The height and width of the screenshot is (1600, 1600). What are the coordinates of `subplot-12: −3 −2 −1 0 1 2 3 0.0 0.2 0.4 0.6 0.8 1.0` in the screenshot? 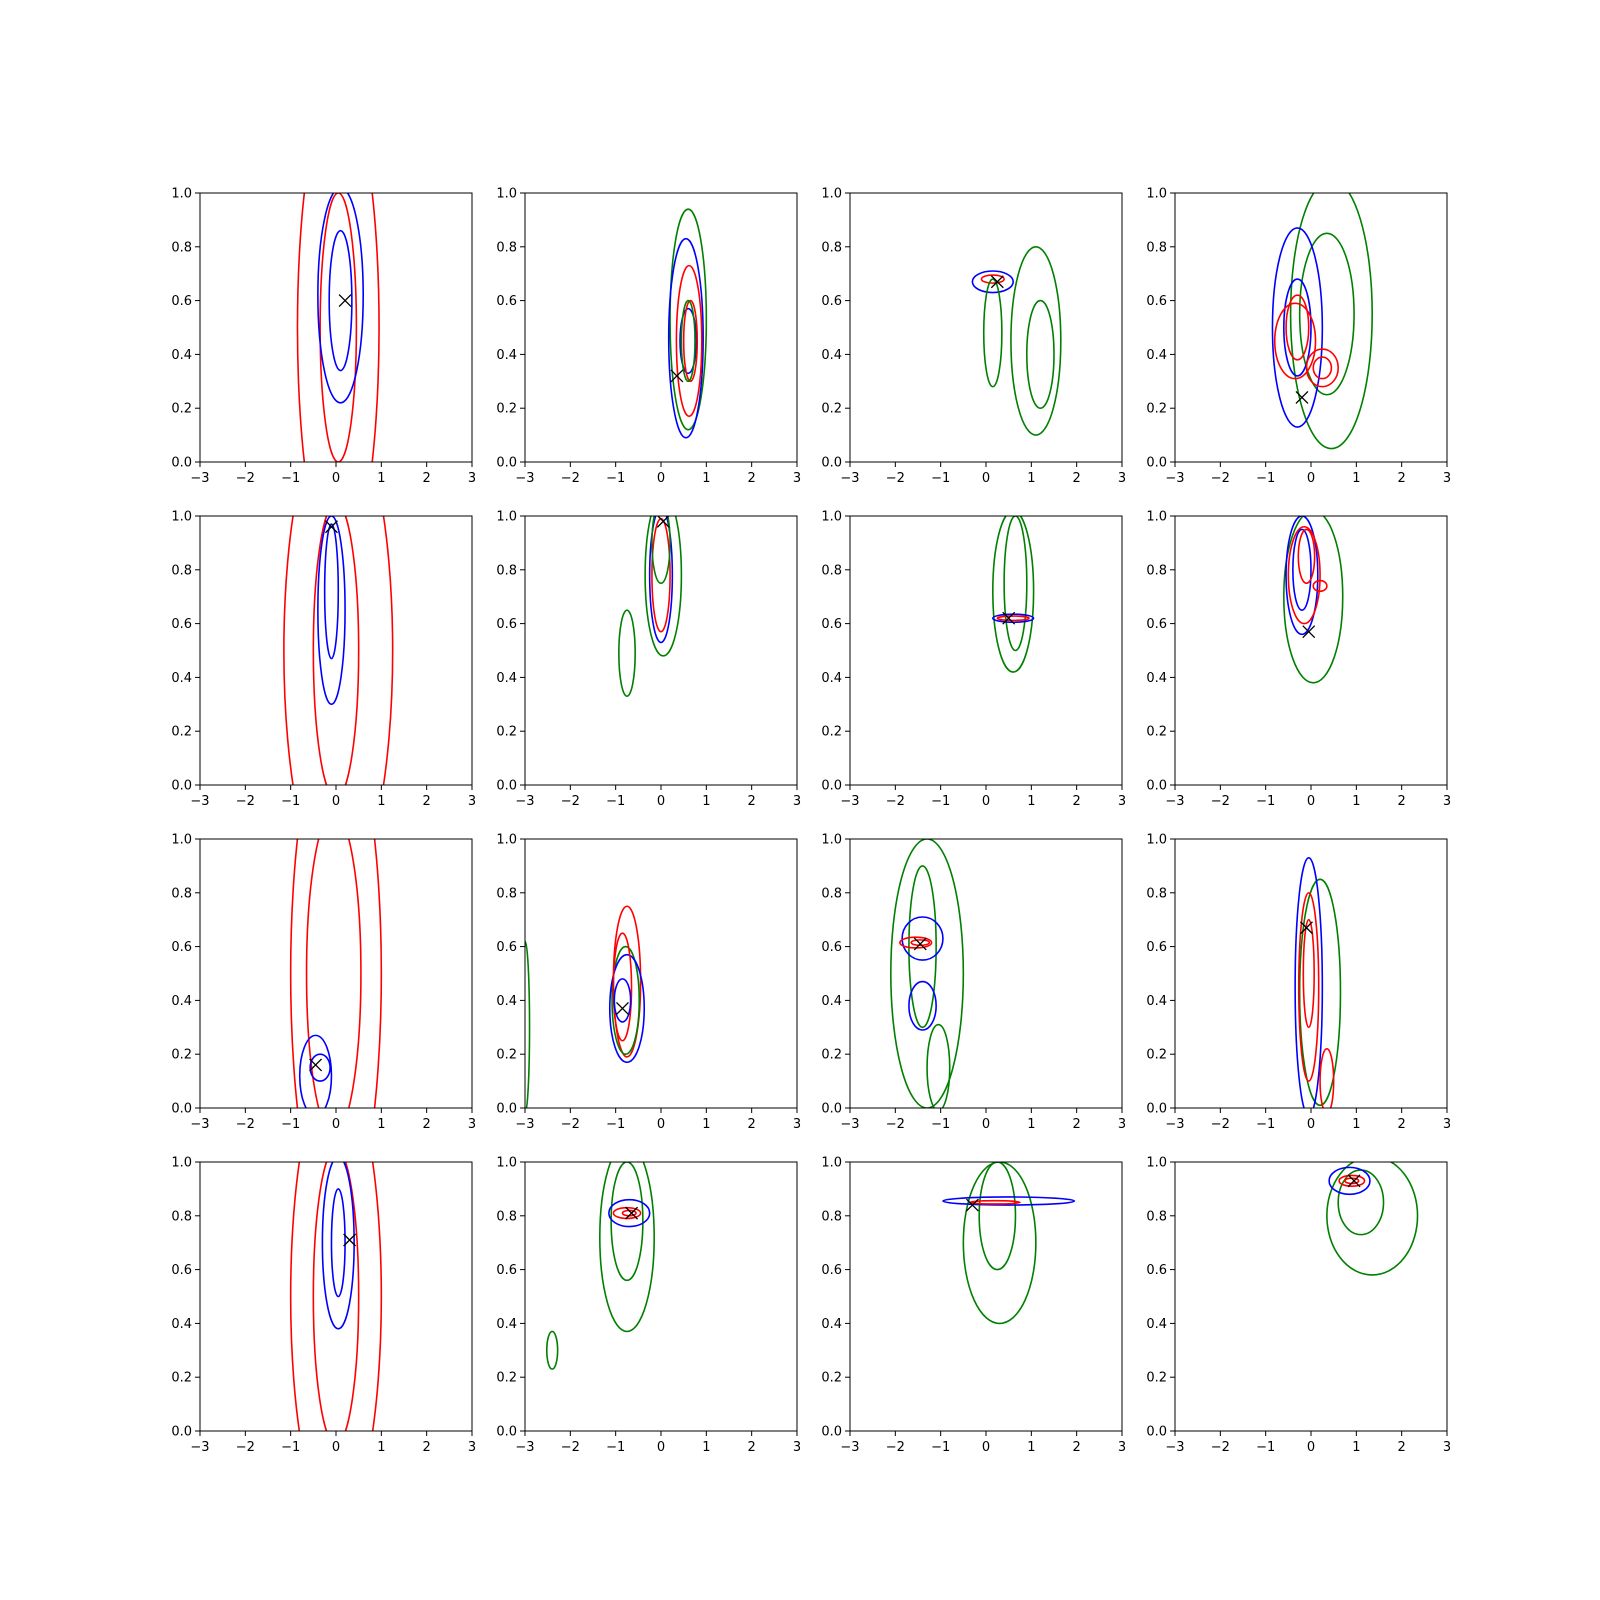 It's located at (1298, 983).